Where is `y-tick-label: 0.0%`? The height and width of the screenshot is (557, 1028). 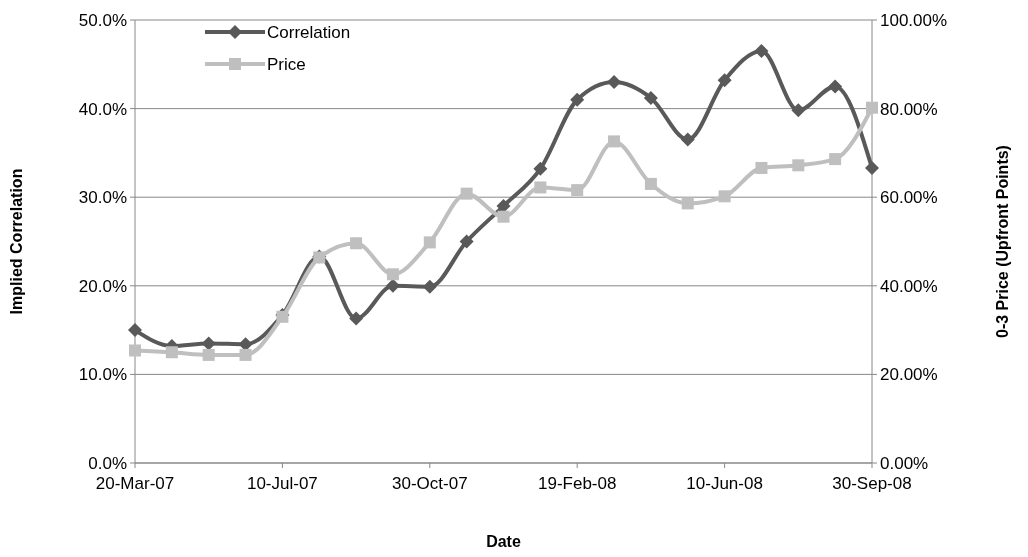 y-tick-label: 0.0% is located at coordinates (107, 463).